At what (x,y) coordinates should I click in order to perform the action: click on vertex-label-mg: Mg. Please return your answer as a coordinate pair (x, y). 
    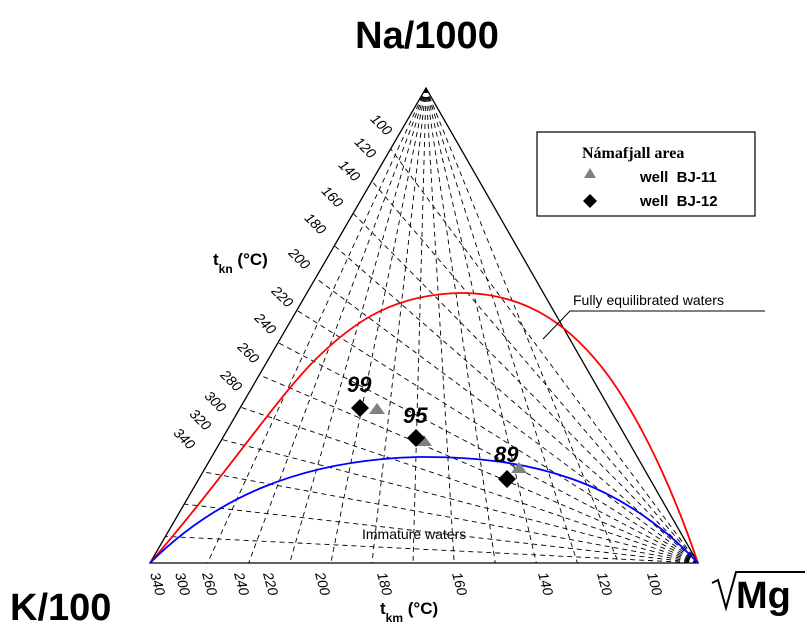
    Looking at the image, I should click on (758, 594).